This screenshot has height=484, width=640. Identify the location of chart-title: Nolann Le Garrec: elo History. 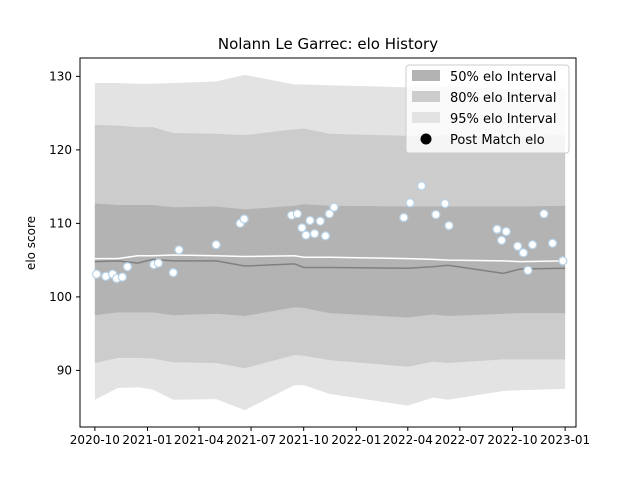
(328, 44).